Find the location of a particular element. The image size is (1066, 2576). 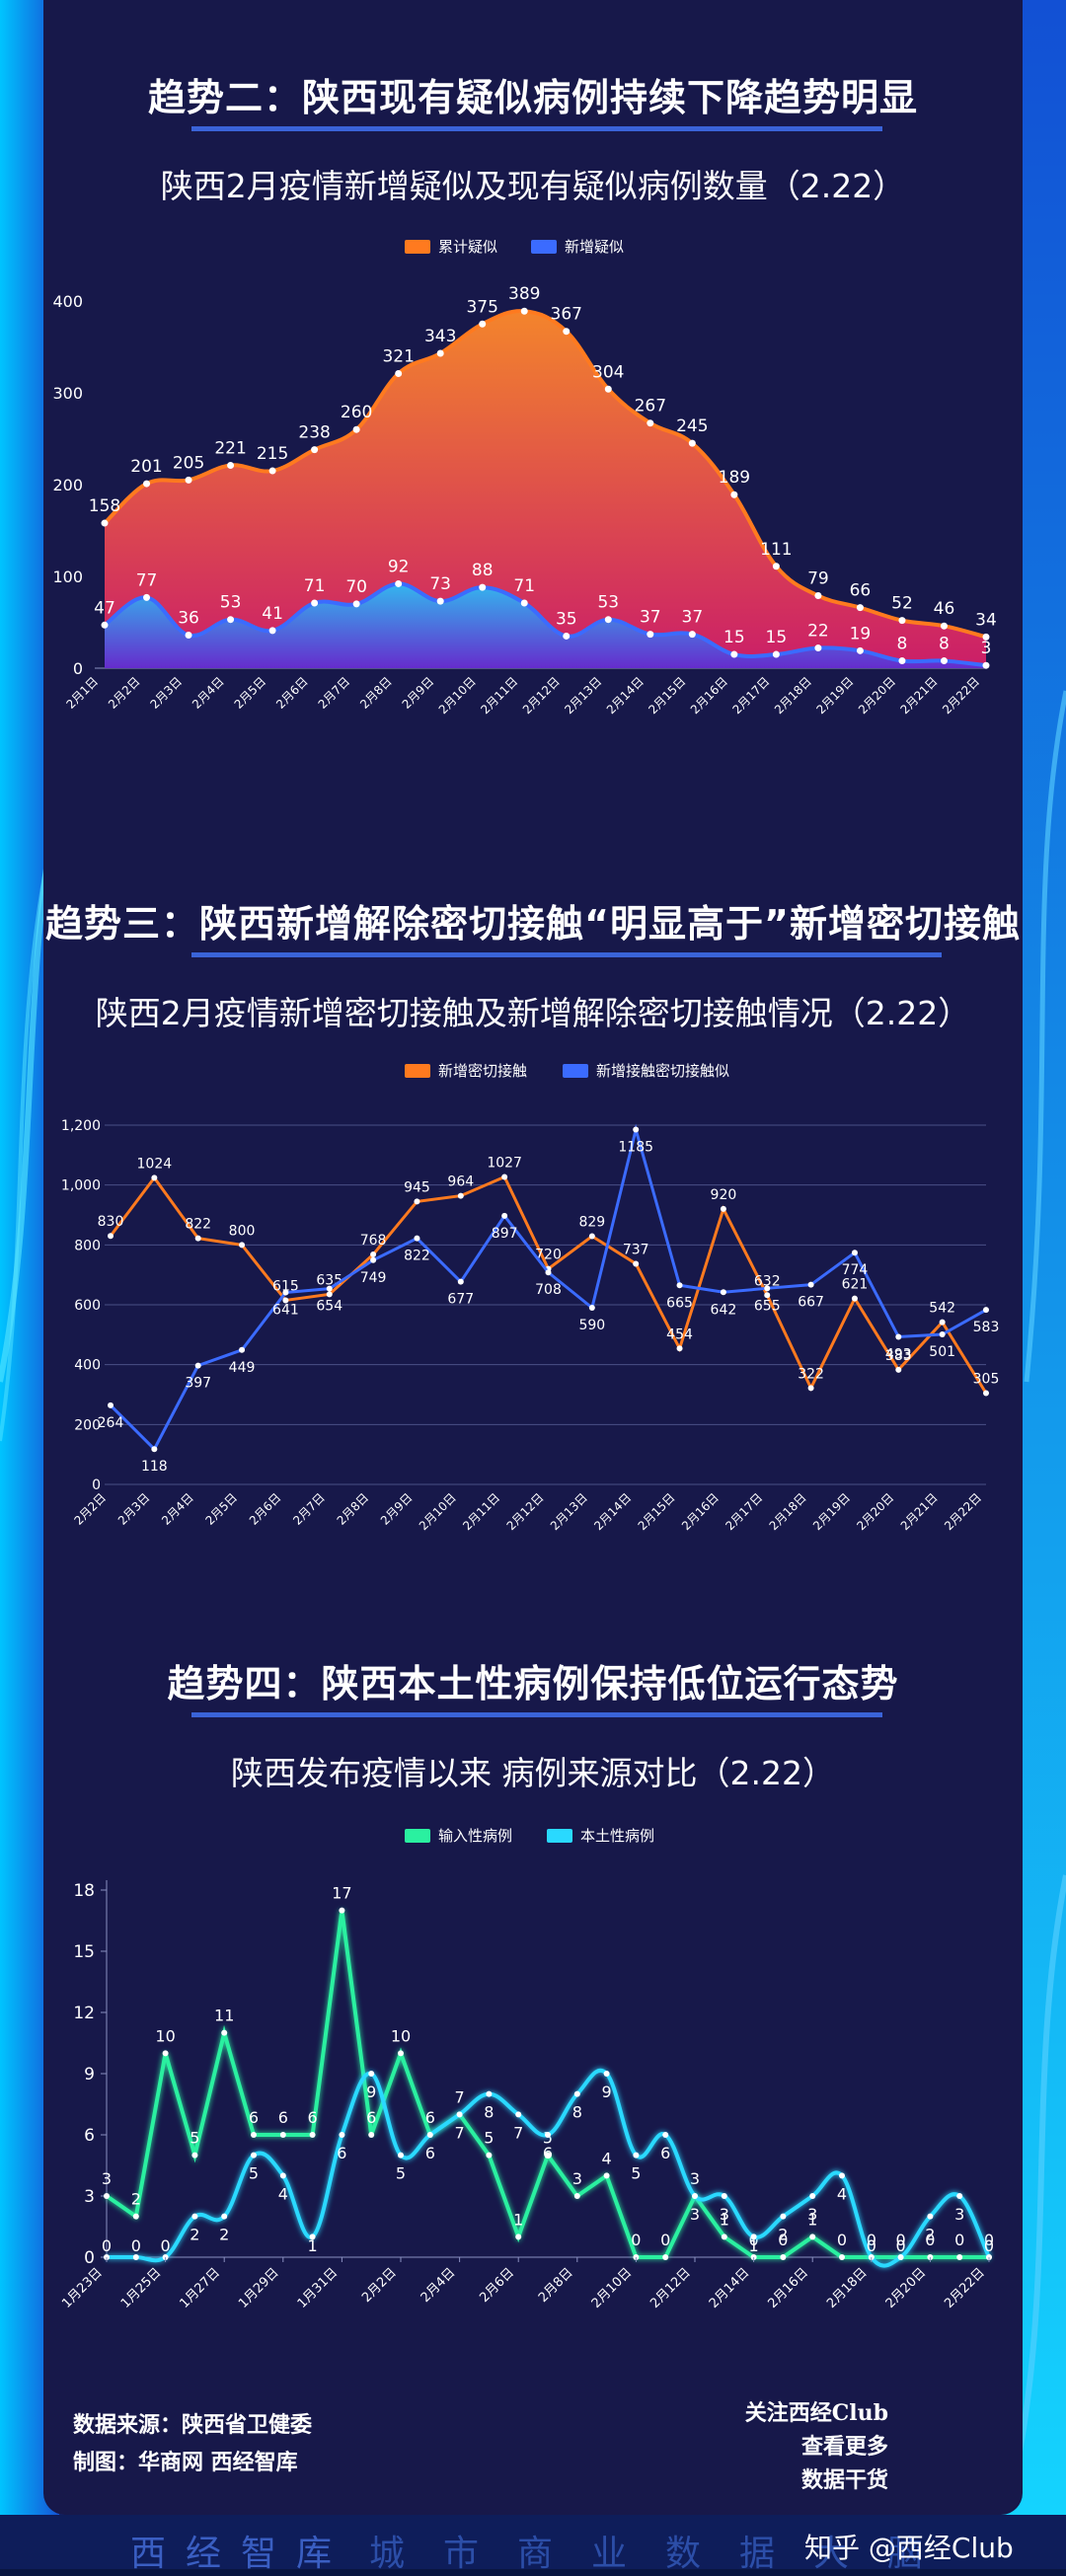

legend-label-0: 输入性病例 is located at coordinates (475, 1836).